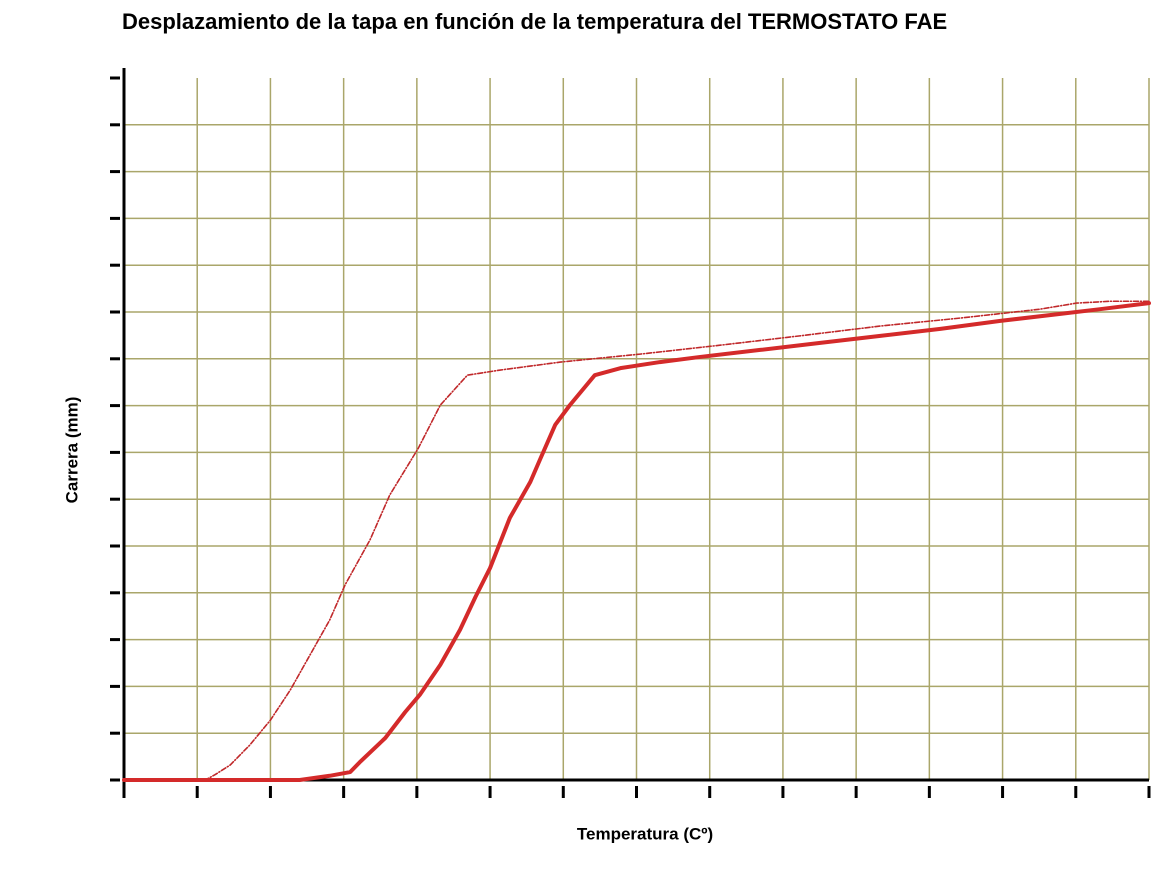  Describe the element at coordinates (71, 450) in the screenshot. I see `y-axis-label: Carrera (mm)` at that location.